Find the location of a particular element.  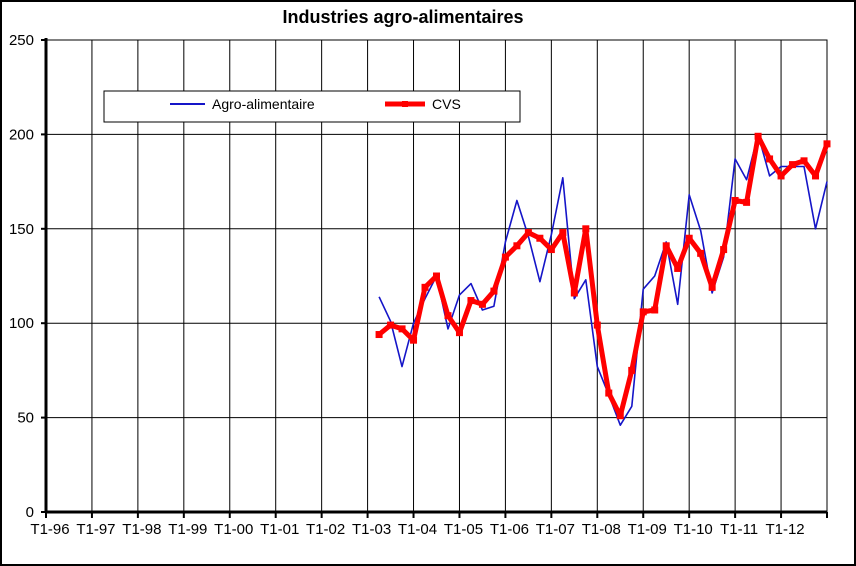

x-tick-label: T1-99 is located at coordinates (187, 529).